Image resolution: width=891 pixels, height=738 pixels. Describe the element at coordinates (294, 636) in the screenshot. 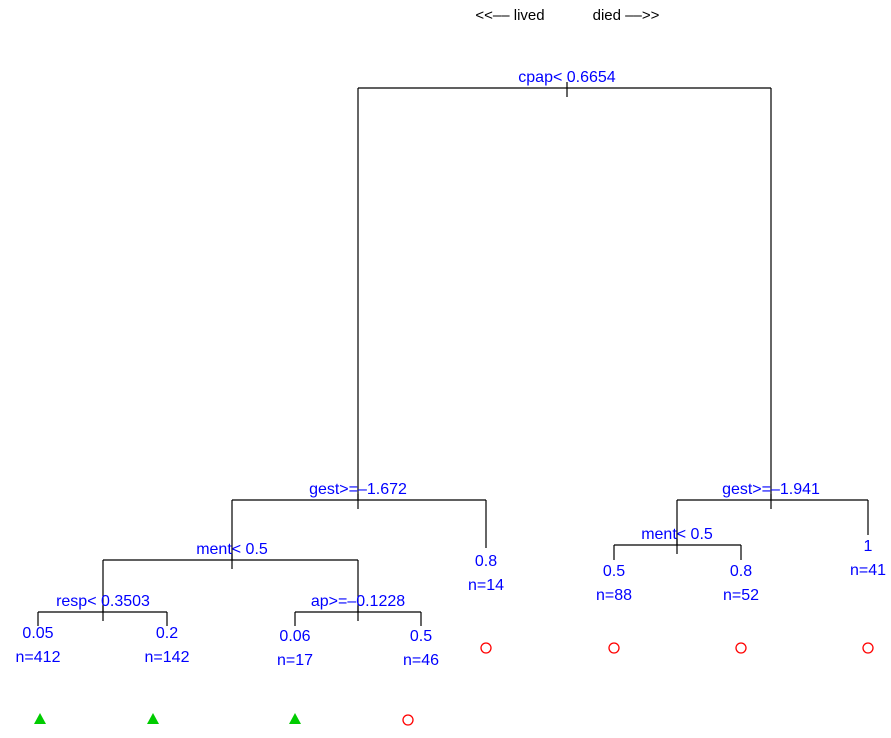

I see `leaf-value: 0.06` at that location.